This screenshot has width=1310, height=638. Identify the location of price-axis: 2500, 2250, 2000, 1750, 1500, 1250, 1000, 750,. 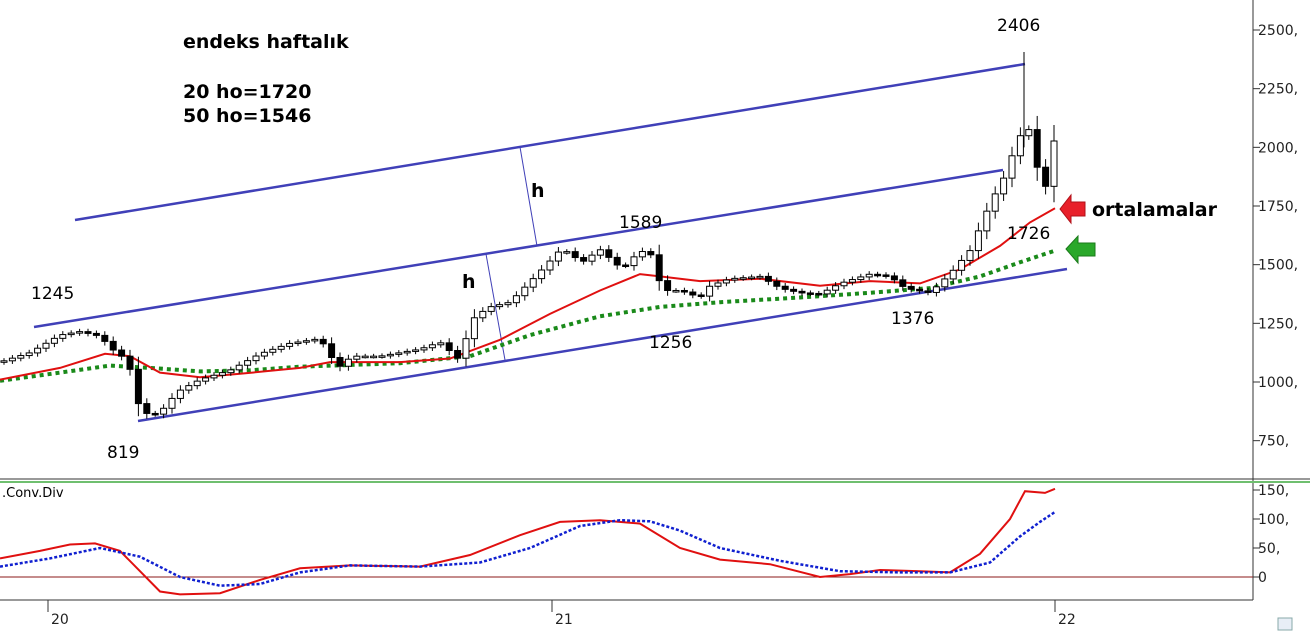
(1275, 236).